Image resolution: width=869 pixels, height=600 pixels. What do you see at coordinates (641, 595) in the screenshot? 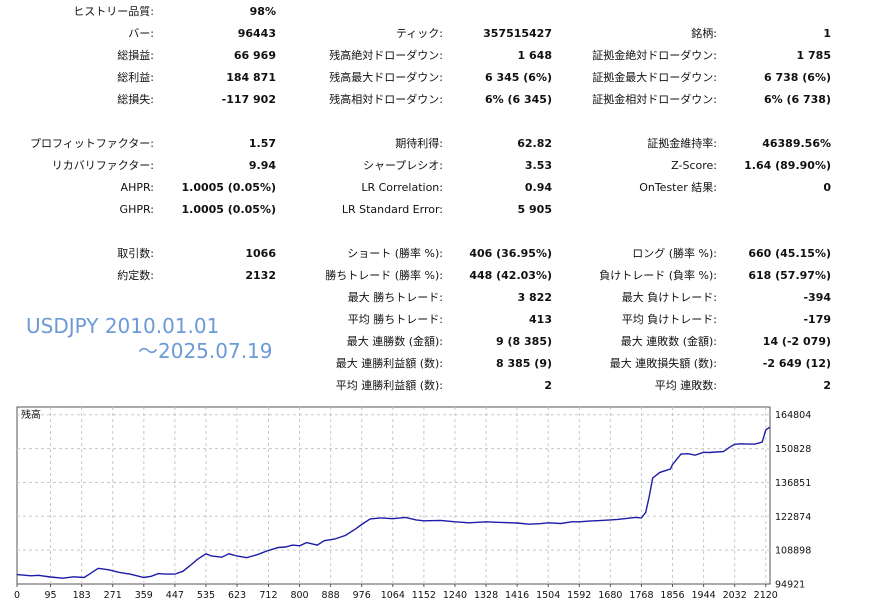
I see `x-tick-label: 1768` at bounding box center [641, 595].